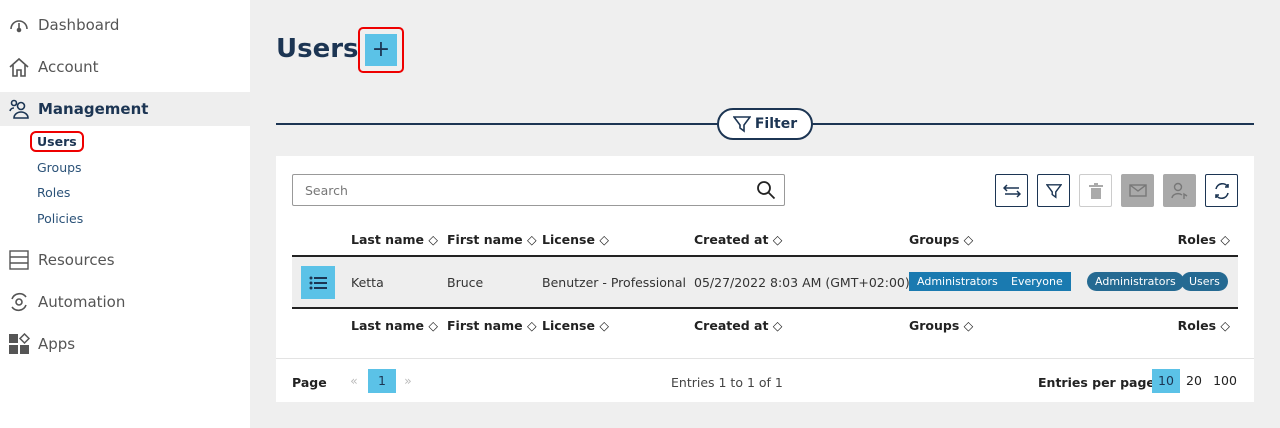 Image resolution: width=1280 pixels, height=428 pixels. I want to click on page-1-button: 1, so click(382, 381).